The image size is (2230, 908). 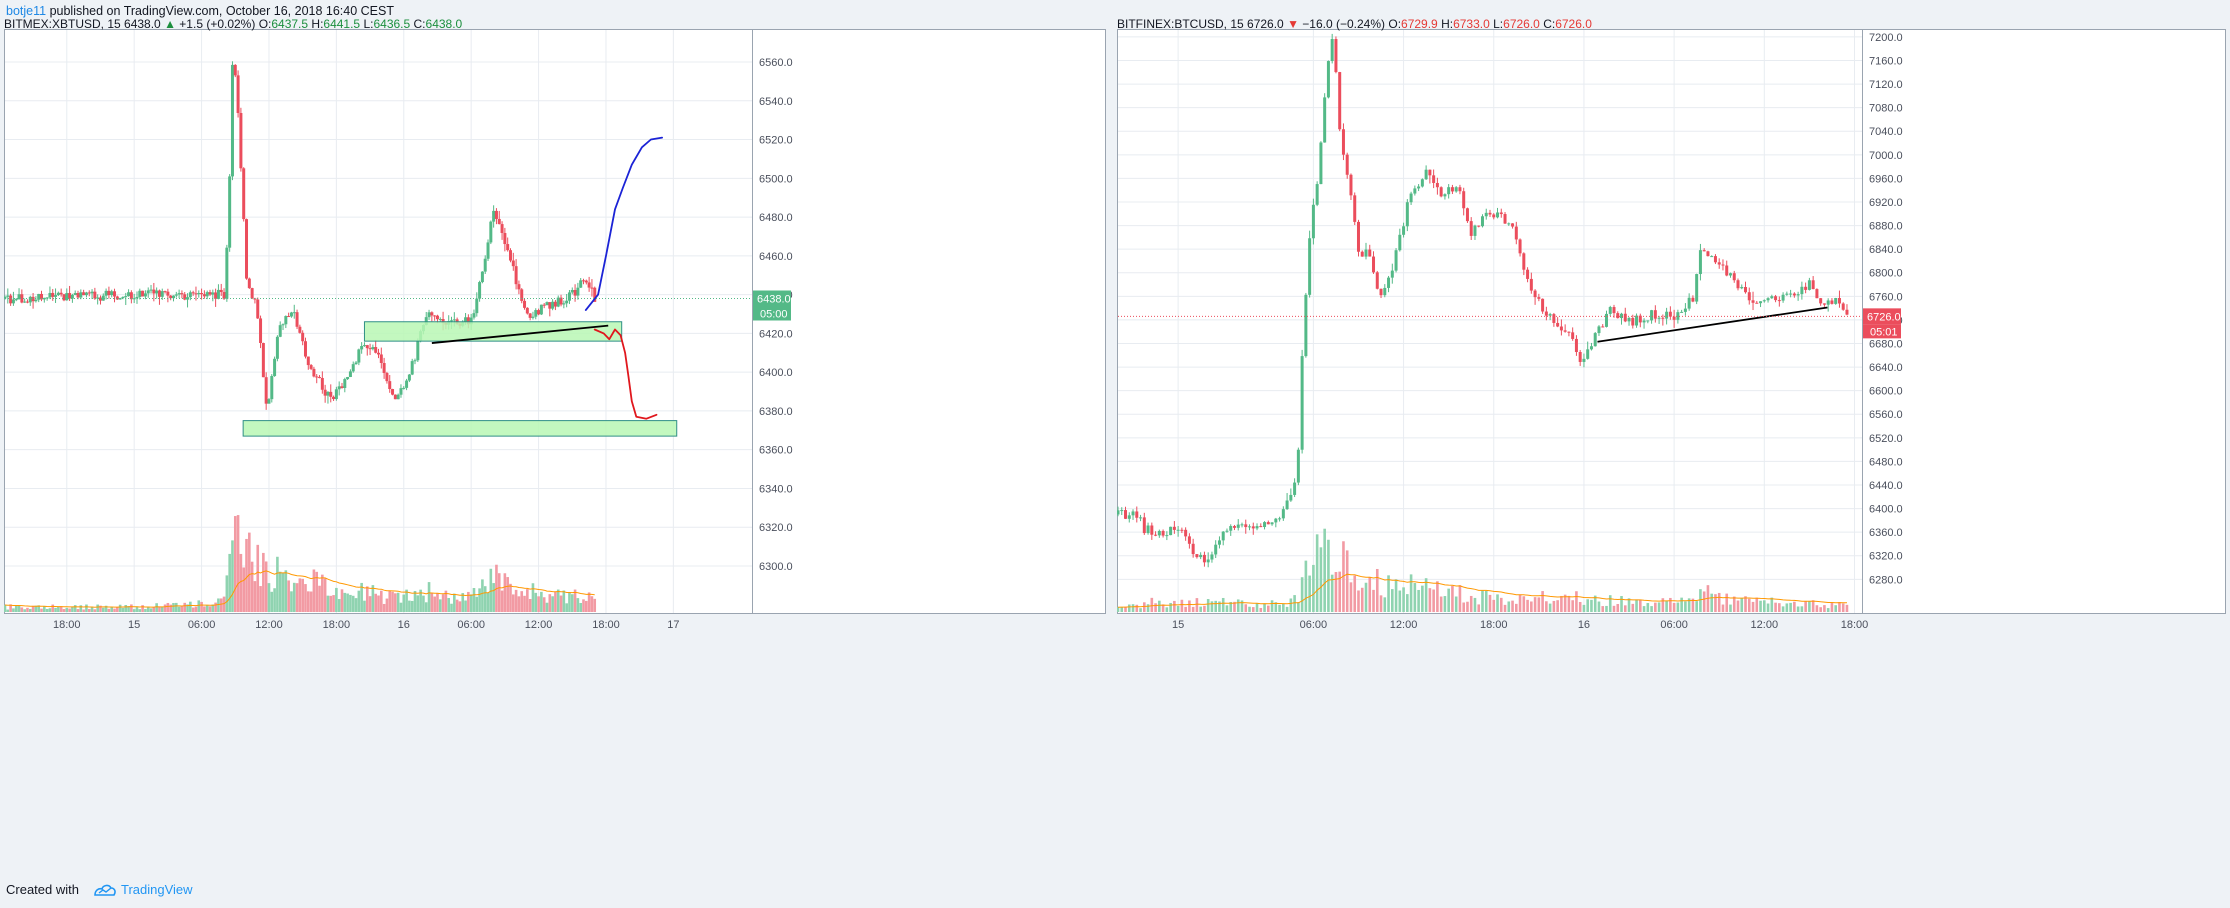 I want to click on y-tick-label: 6460.0, so click(x=776, y=257).